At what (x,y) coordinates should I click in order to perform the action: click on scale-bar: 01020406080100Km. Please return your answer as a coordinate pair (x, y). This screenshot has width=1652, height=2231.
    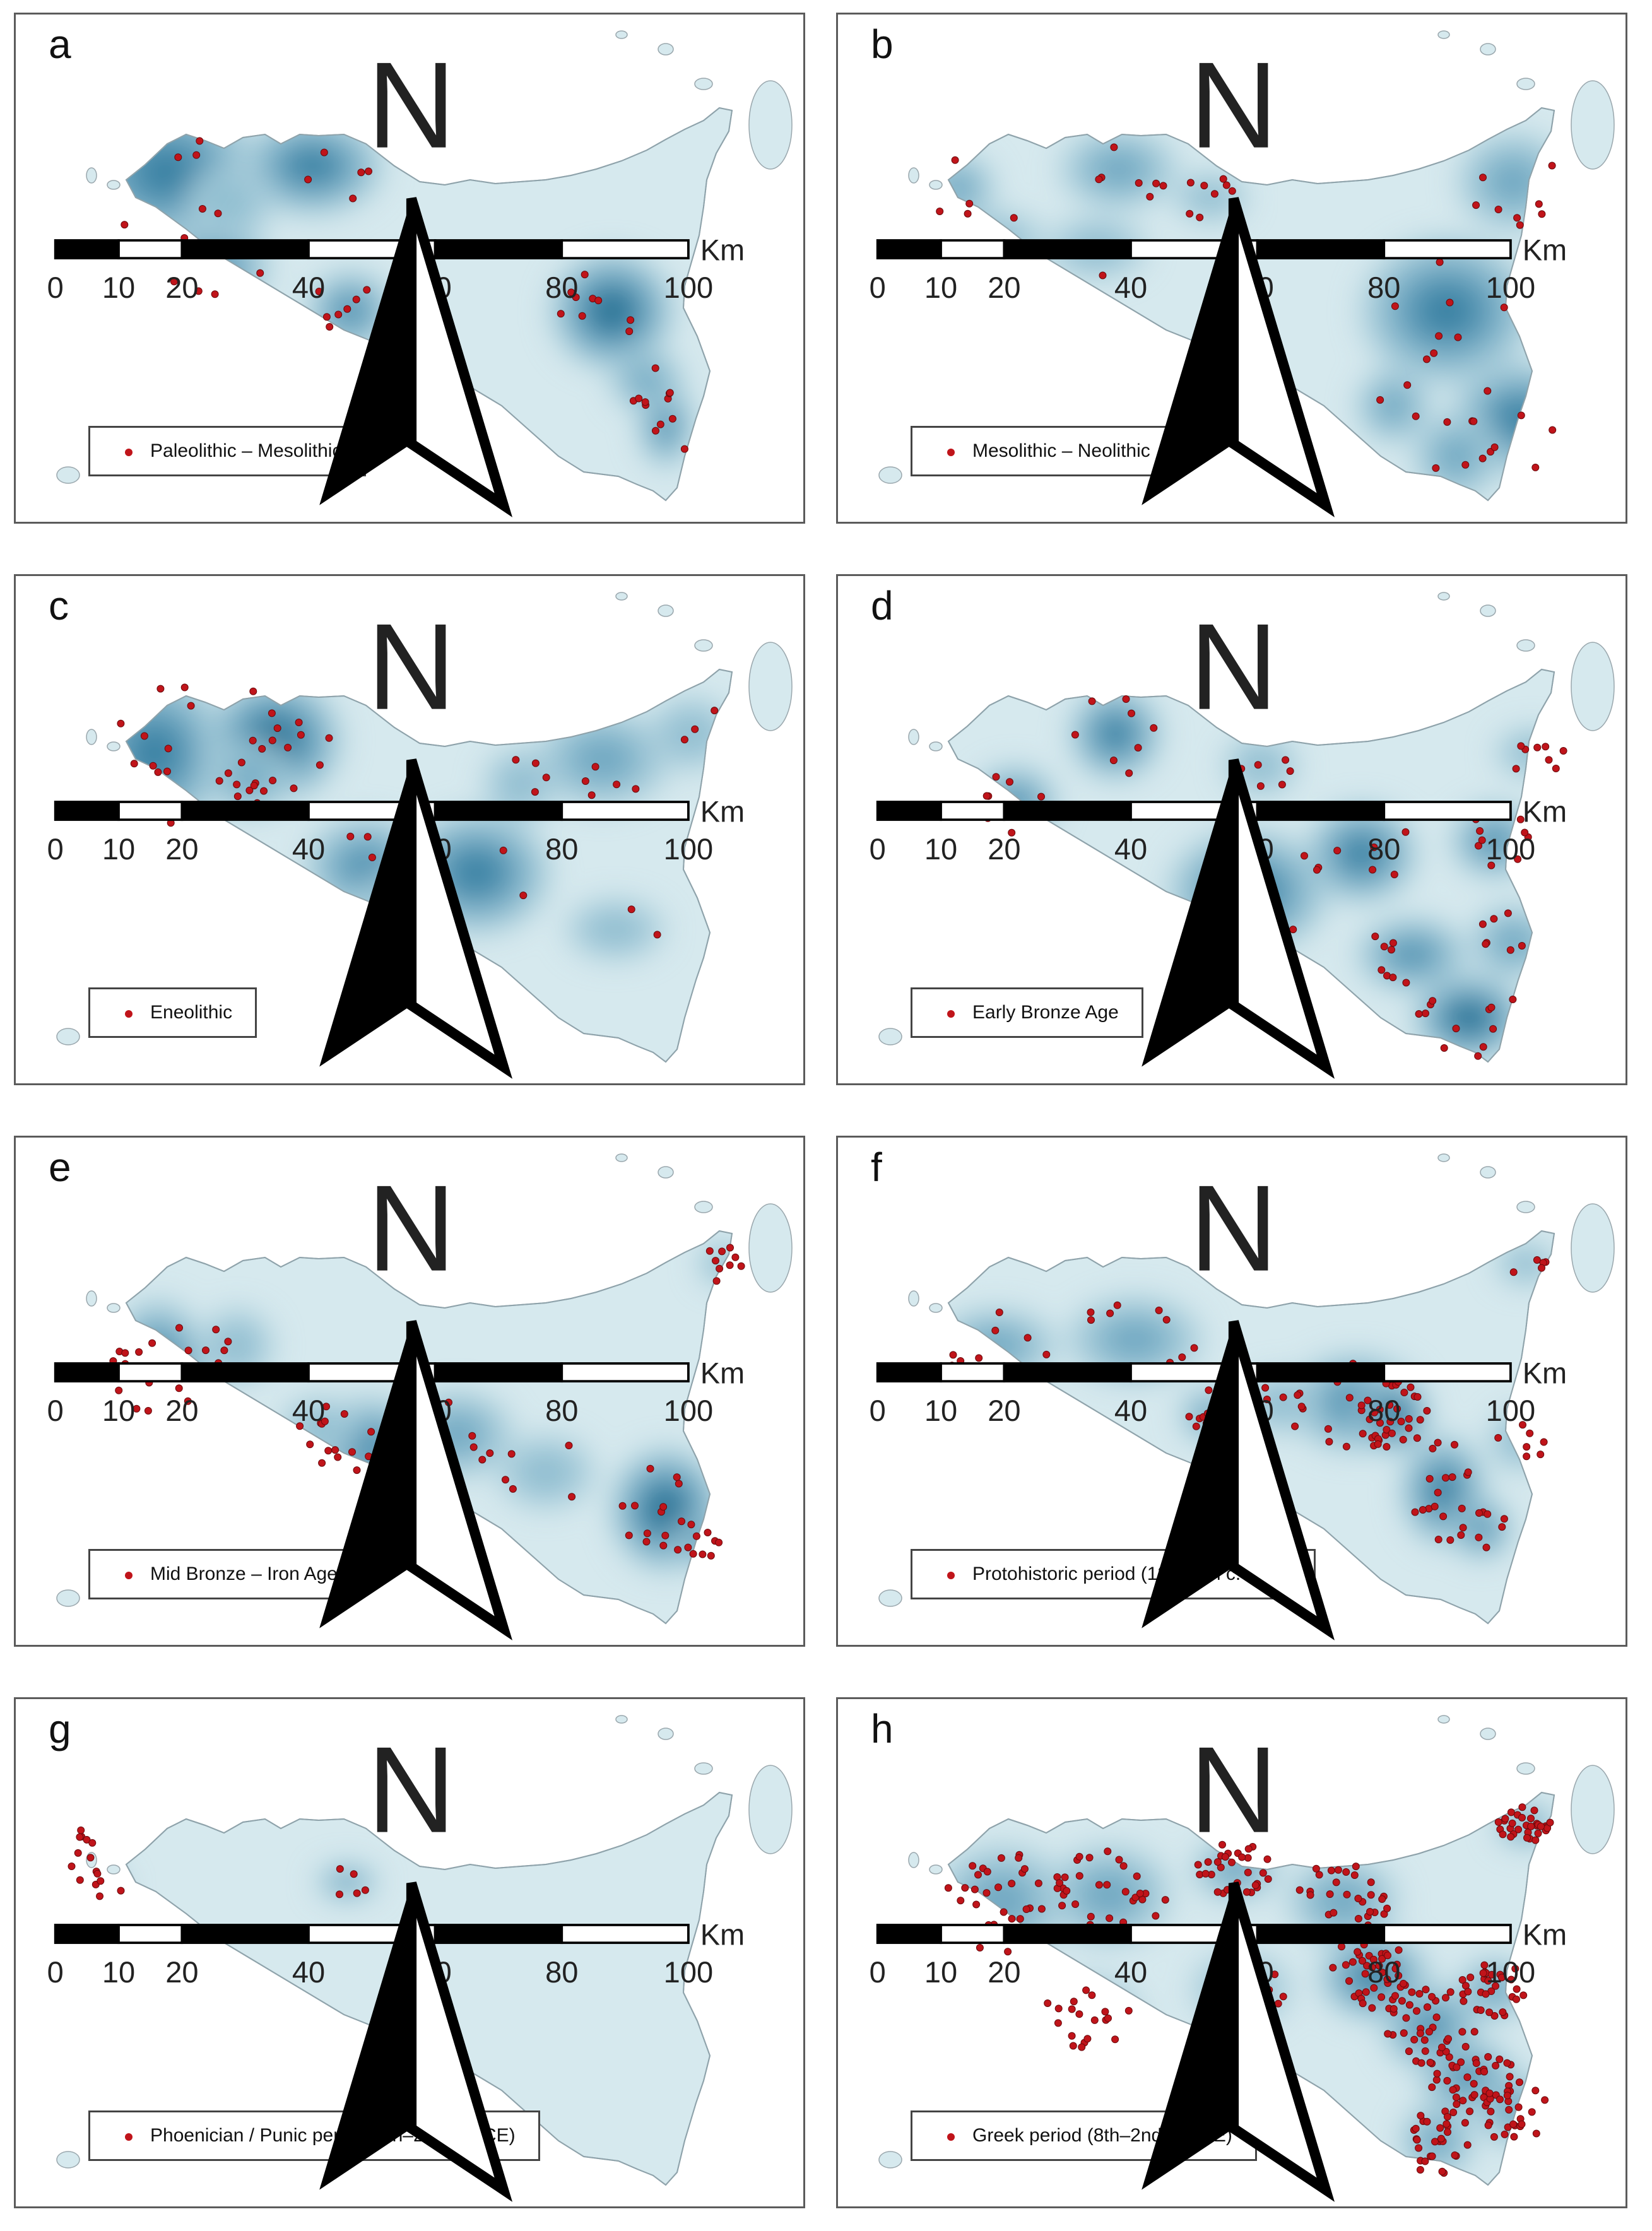
    Looking at the image, I should click on (396, 268).